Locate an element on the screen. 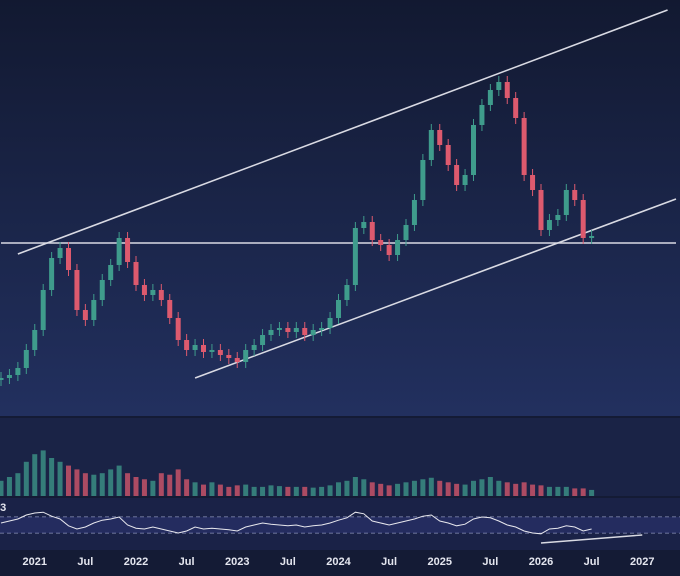  rsi-band is located at coordinates (340, 525).